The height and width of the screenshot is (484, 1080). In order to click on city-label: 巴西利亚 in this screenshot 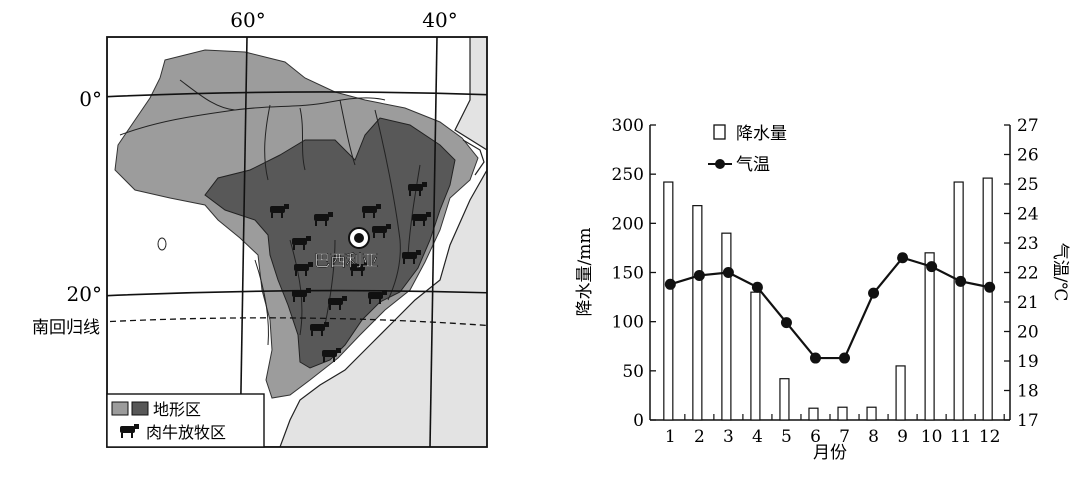, I will do `click(346, 260)`.